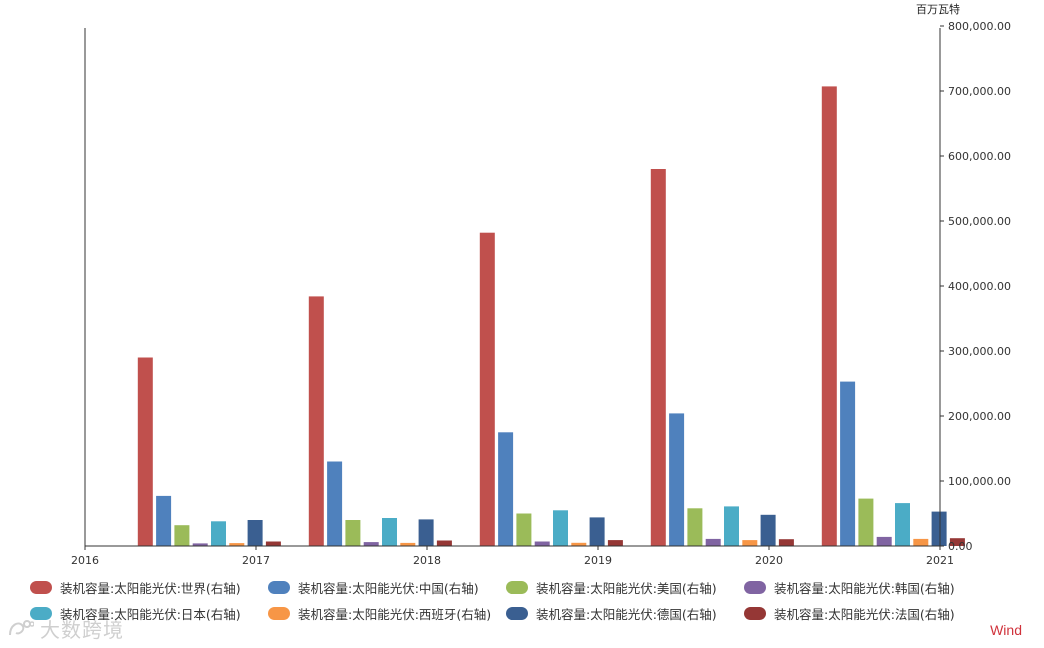 The image size is (1044, 648). I want to click on legend-item: 装机容量:太阳能光伏:德国(右轴), so click(625, 613).